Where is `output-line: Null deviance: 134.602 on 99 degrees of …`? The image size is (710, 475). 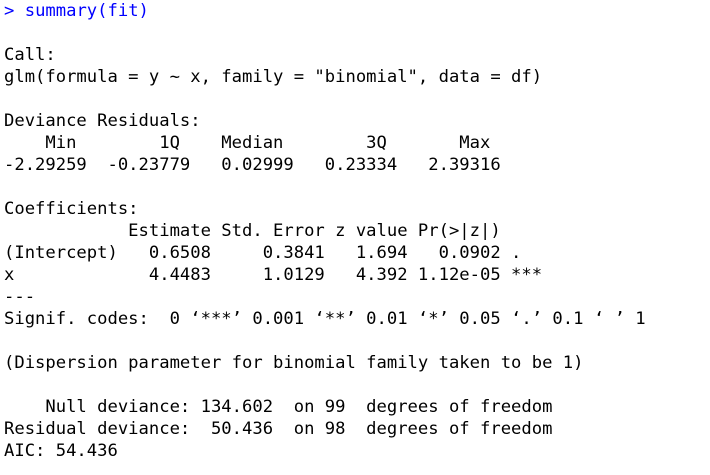 output-line: Null deviance: 134.602 on 99 degrees of … is located at coordinates (278, 407).